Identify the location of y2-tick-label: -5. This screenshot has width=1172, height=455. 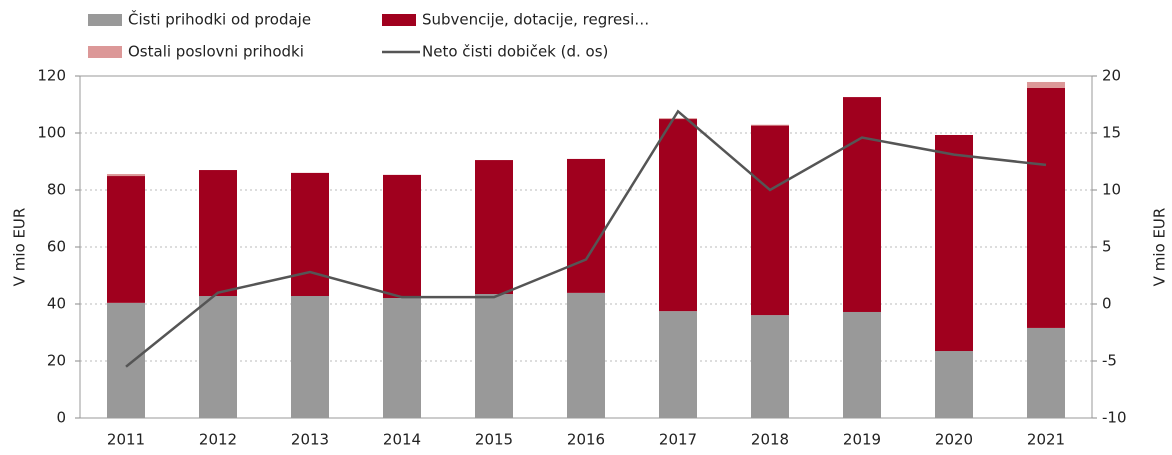
(1109, 361).